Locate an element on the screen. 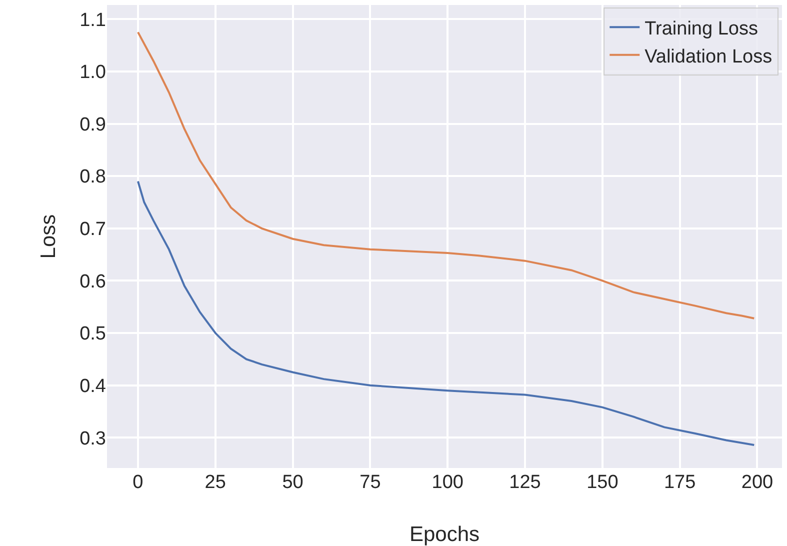  y-tick-label: 0.6 is located at coordinates (93, 281).